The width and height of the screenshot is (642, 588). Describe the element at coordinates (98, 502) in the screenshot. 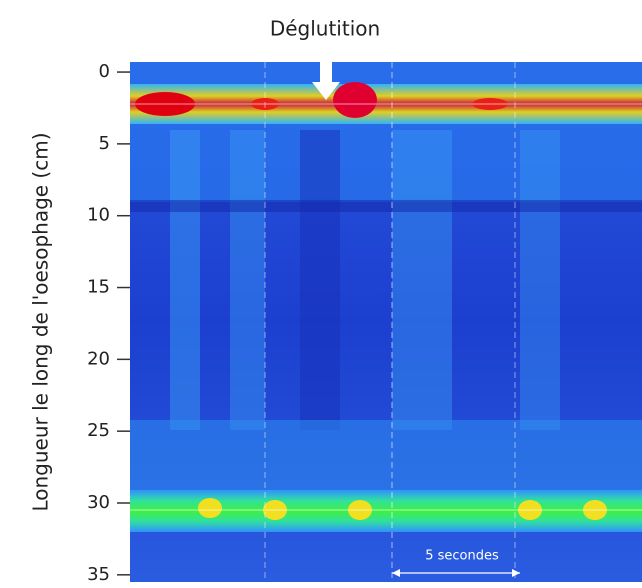

I see `y-tick-label: 30` at that location.